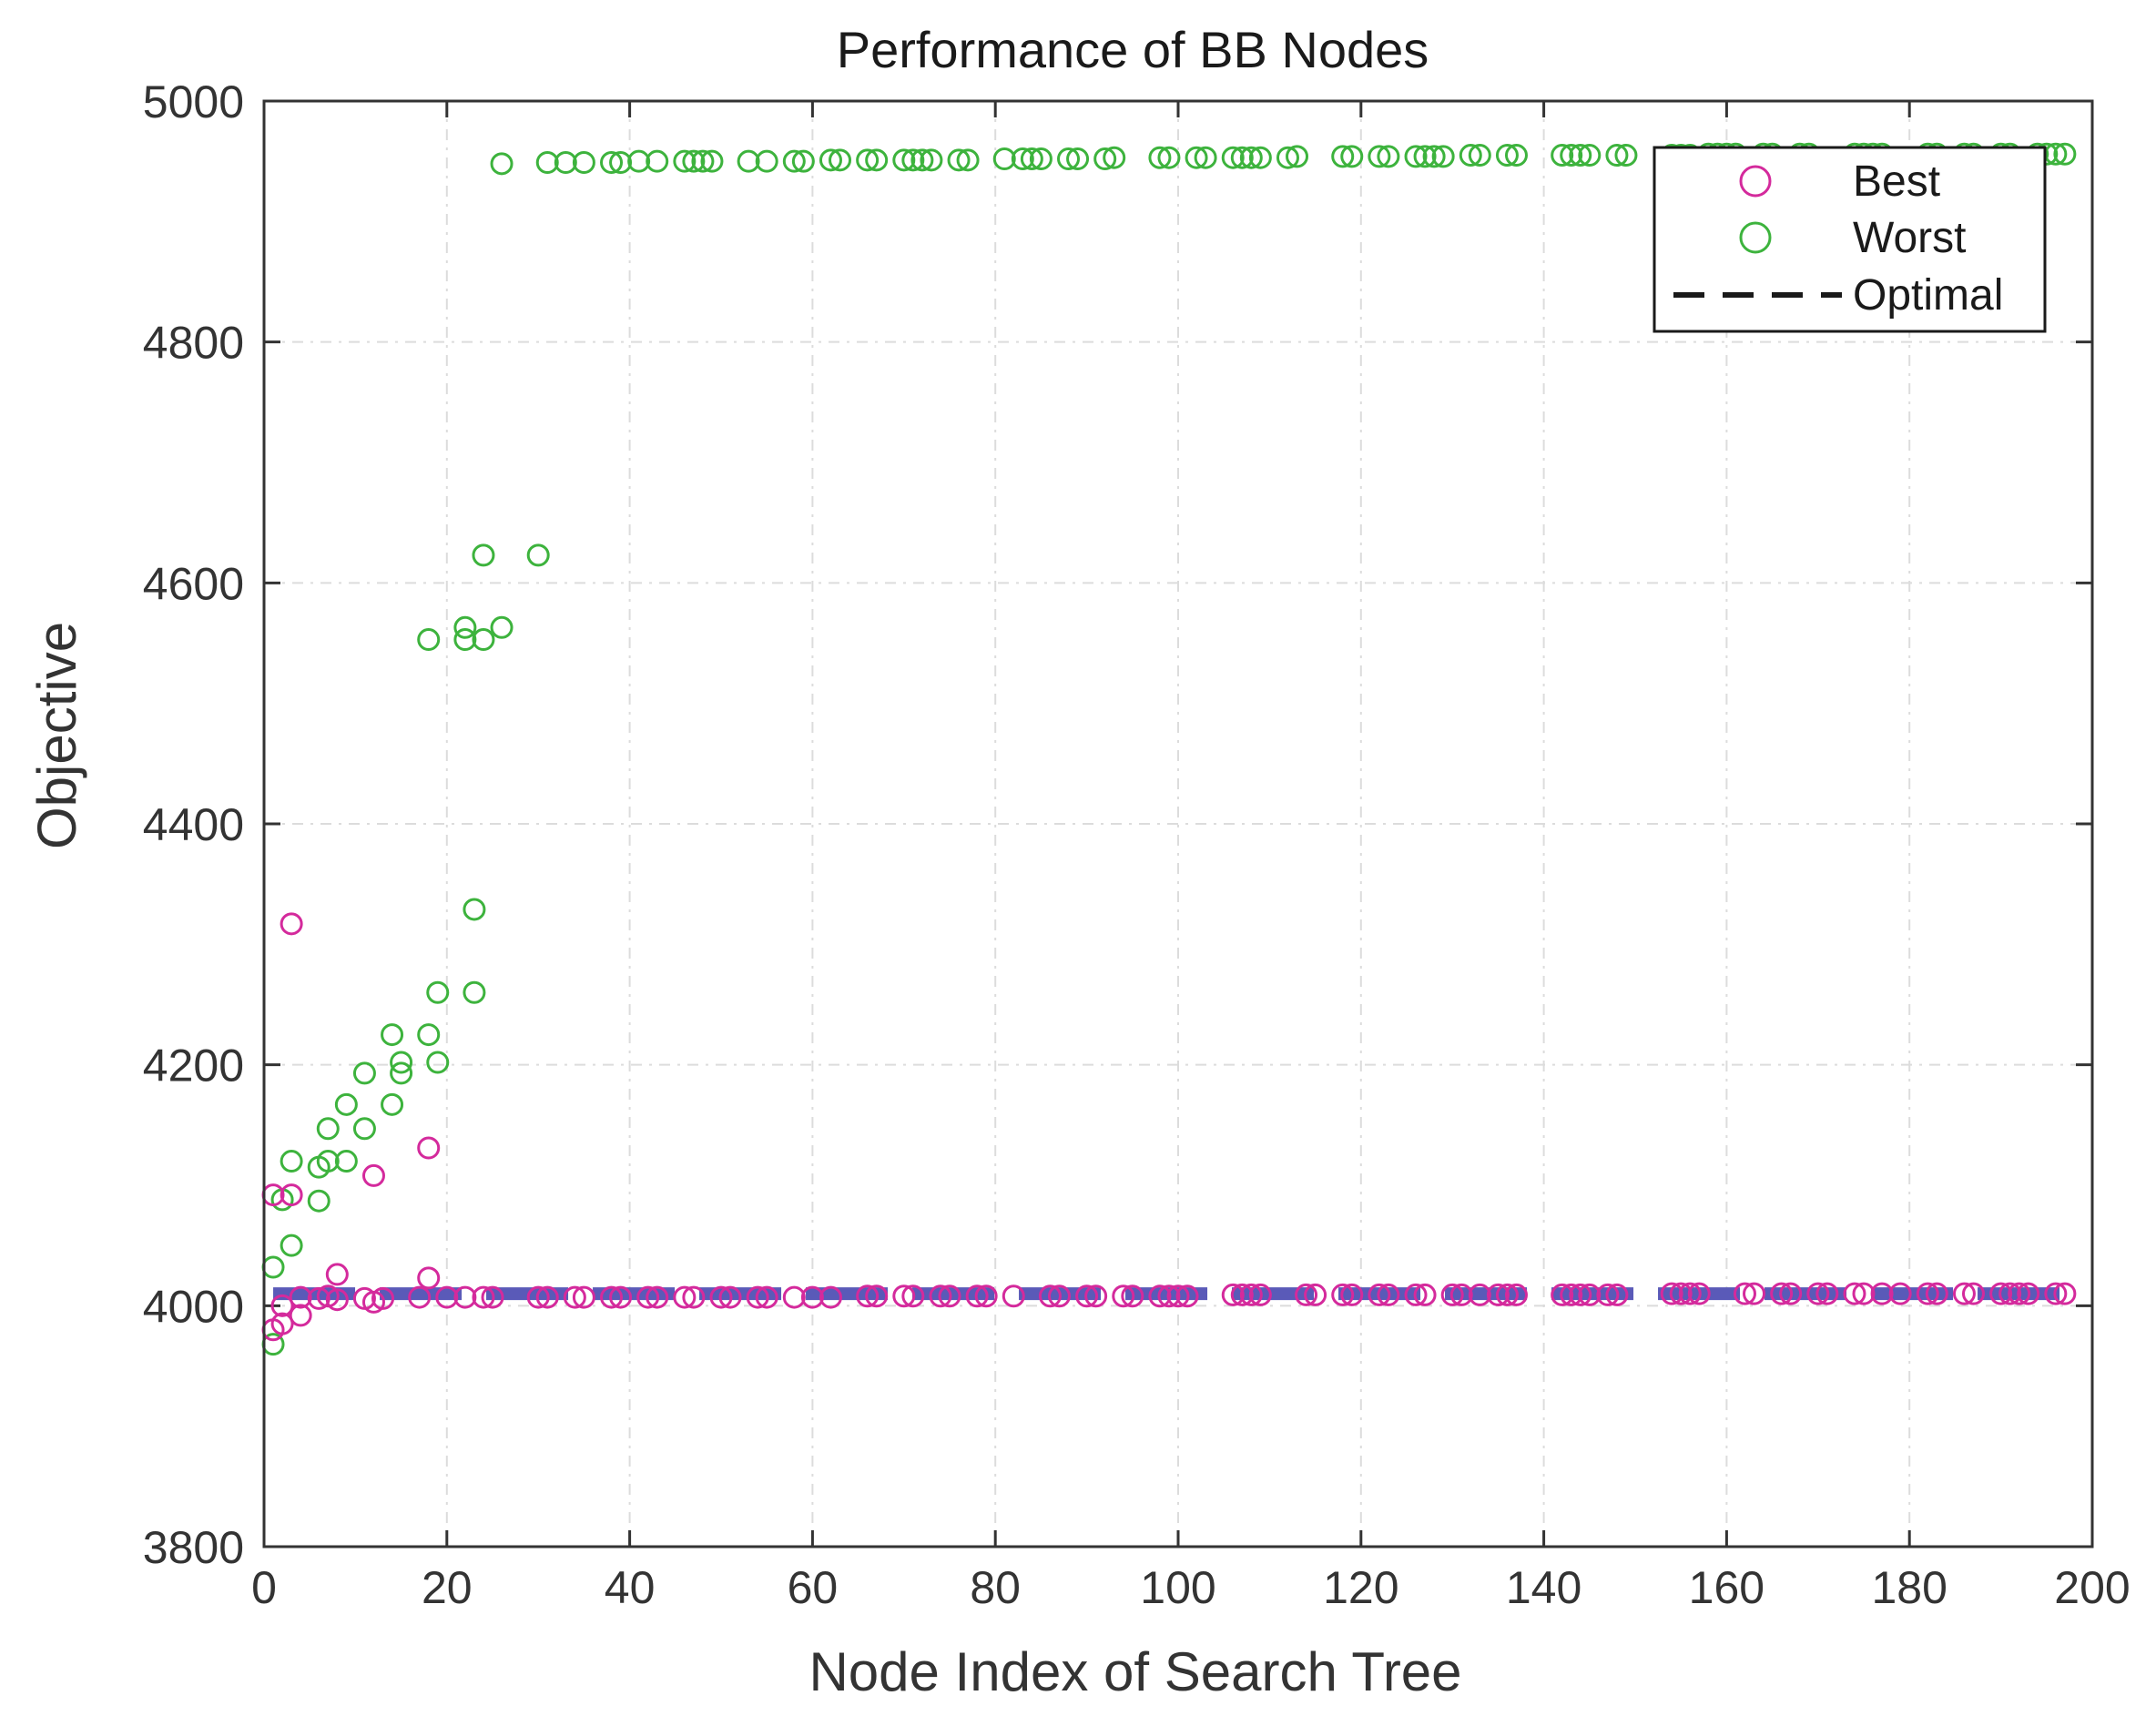 The image size is (2156, 1726). What do you see at coordinates (996, 1587) in the screenshot?
I see `x-tick-label: 80` at bounding box center [996, 1587].